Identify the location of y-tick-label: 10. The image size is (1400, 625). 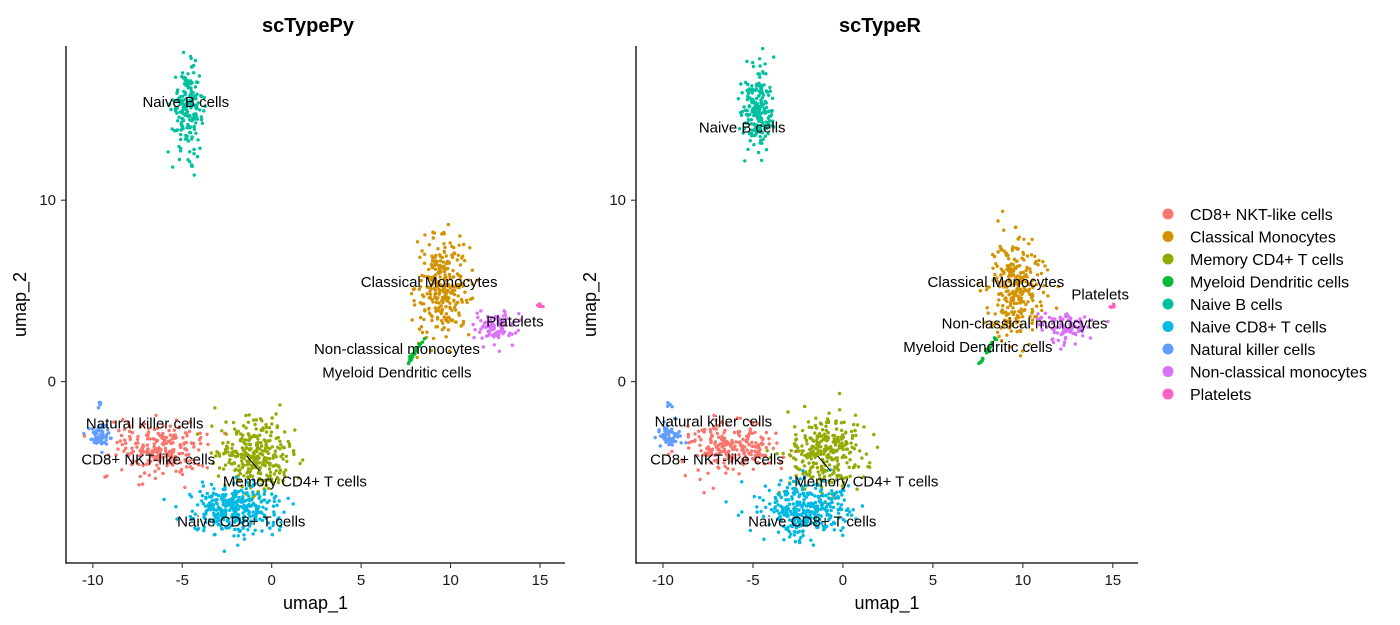
(617, 200).